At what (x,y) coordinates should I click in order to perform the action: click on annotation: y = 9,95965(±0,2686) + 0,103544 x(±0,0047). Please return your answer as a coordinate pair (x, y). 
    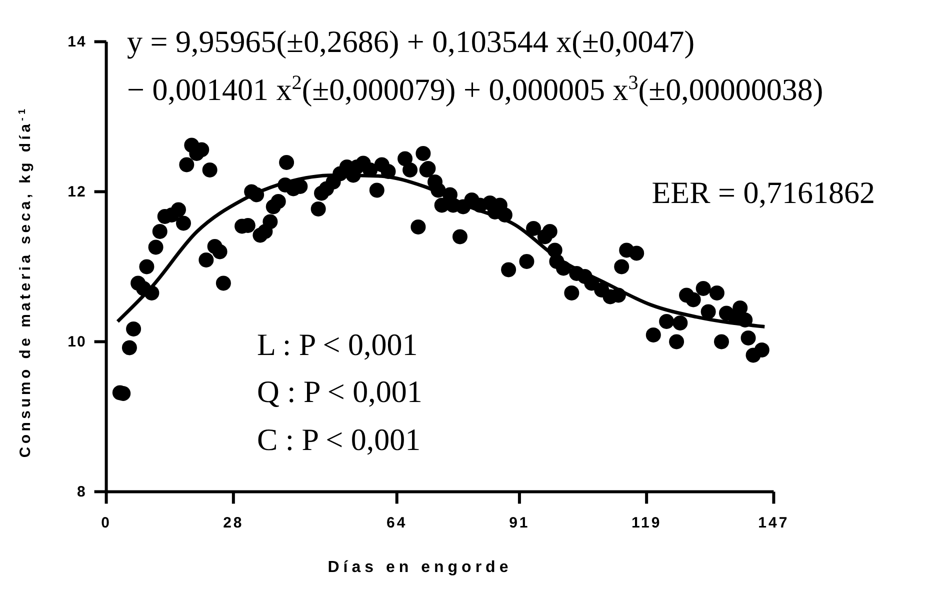
    Looking at the image, I should click on (411, 41).